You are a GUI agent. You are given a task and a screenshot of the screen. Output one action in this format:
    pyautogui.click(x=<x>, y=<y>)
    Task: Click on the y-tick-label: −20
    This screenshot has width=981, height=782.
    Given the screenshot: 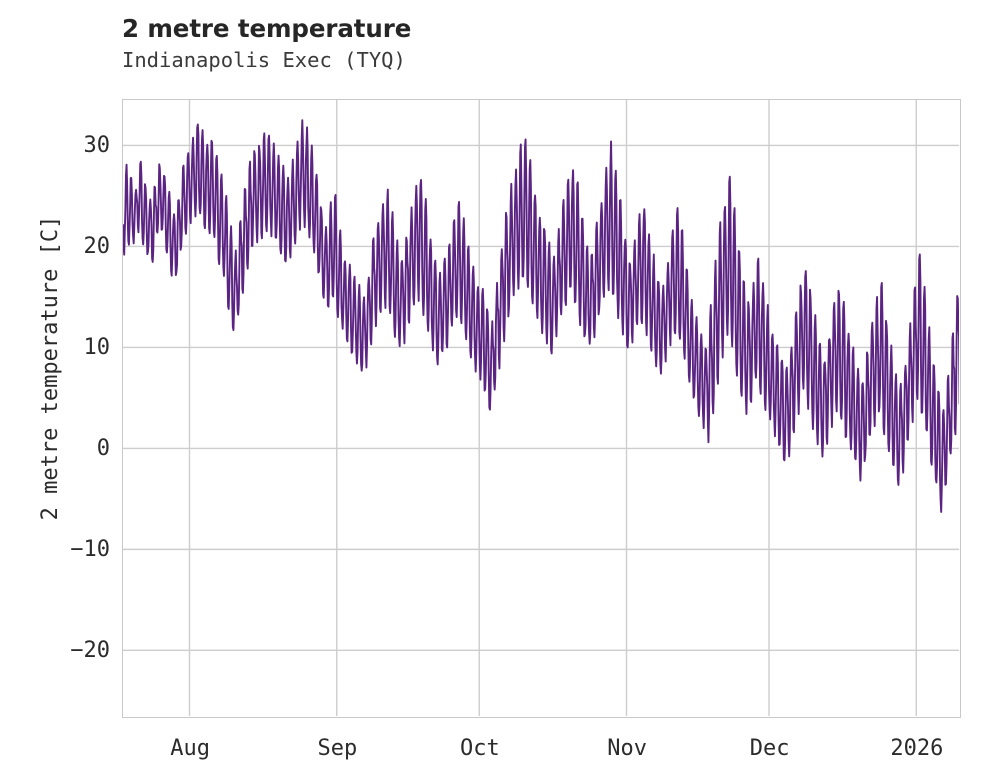 What is the action you would take?
    pyautogui.click(x=90, y=650)
    